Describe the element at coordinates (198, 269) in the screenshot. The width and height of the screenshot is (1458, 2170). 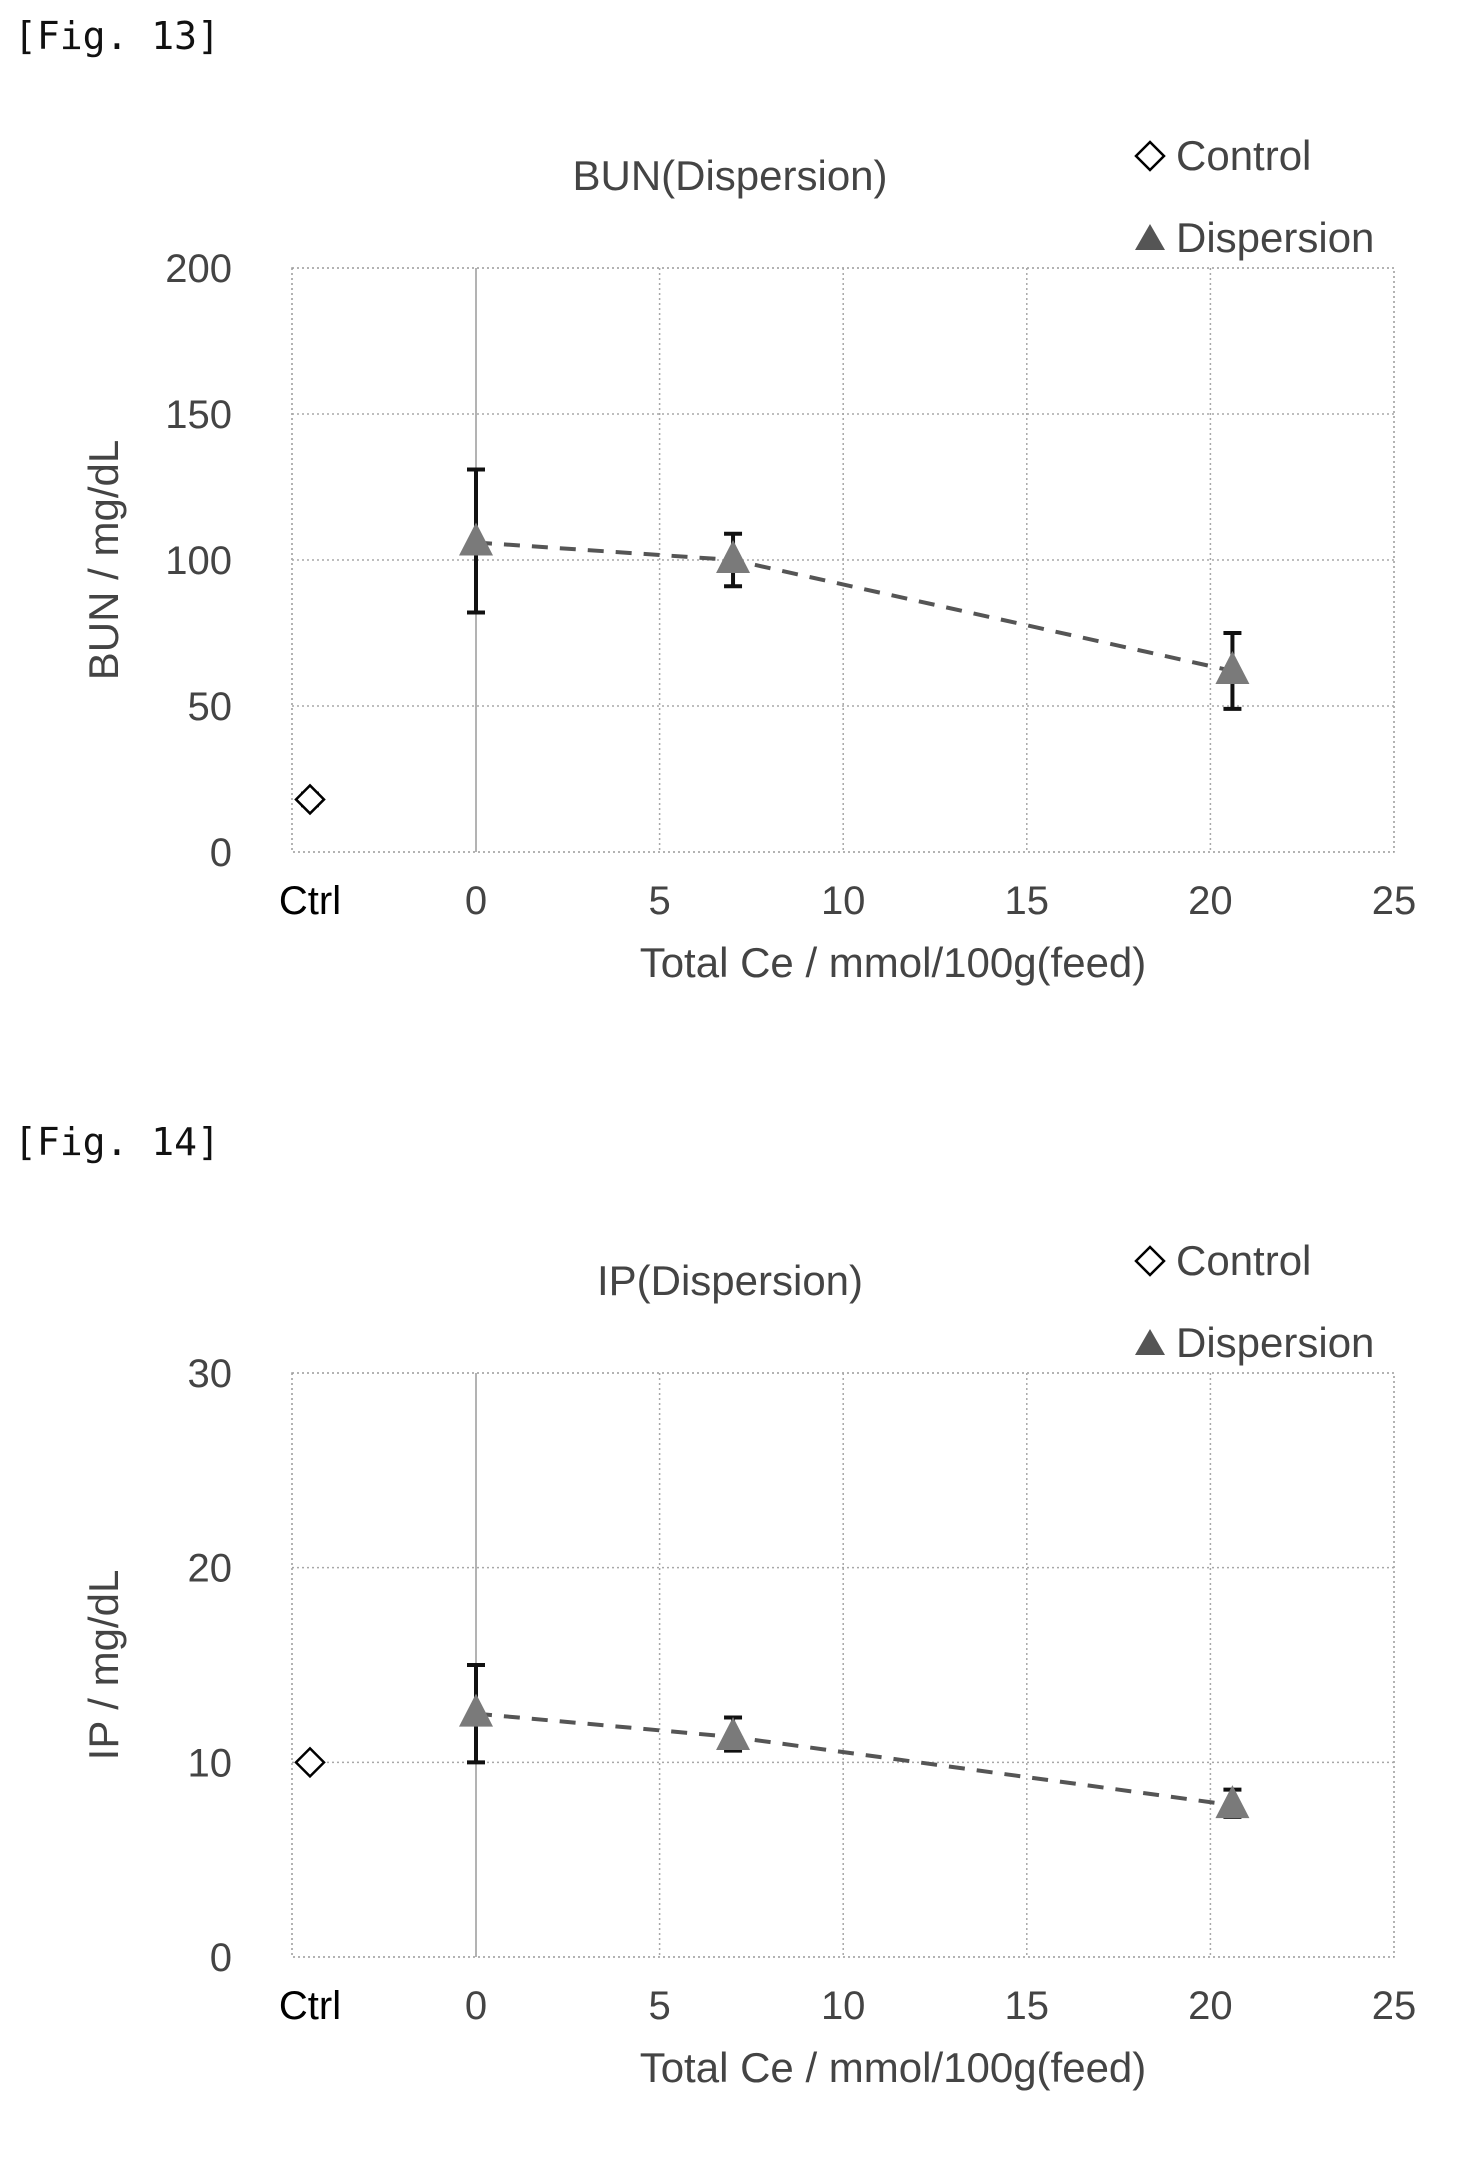
I see `y-tick-label: 200` at that location.